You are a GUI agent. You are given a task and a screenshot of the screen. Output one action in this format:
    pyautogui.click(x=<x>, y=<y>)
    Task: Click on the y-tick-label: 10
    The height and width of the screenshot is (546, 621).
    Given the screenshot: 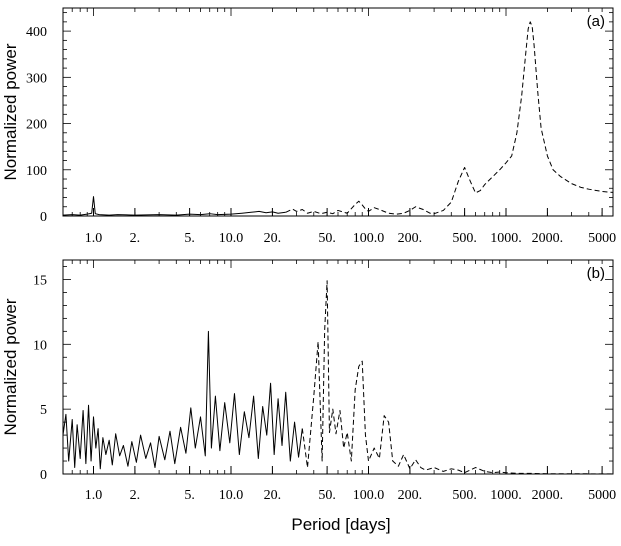 What is the action you would take?
    pyautogui.click(x=40, y=345)
    